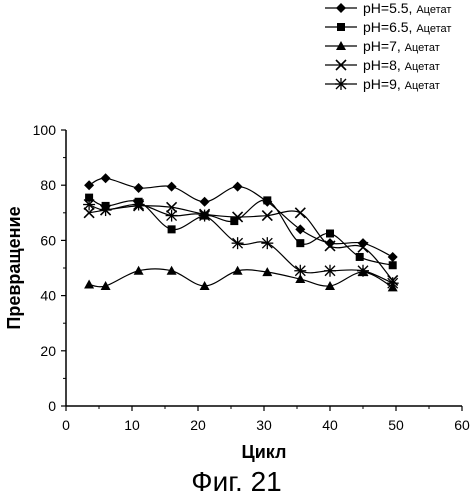  What do you see at coordinates (14, 267) in the screenshot?
I see `y-axis-title: Превращение` at bounding box center [14, 267].